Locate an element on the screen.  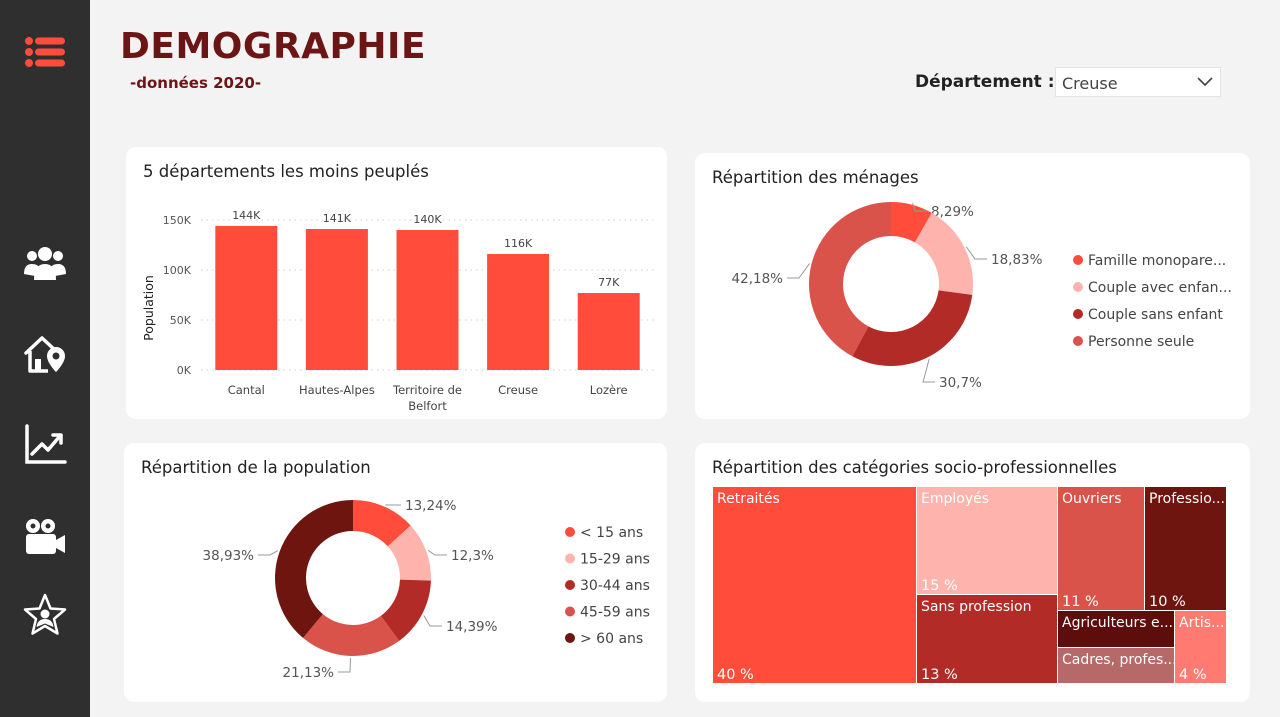
population-data-label: 21,13% is located at coordinates (309, 673).